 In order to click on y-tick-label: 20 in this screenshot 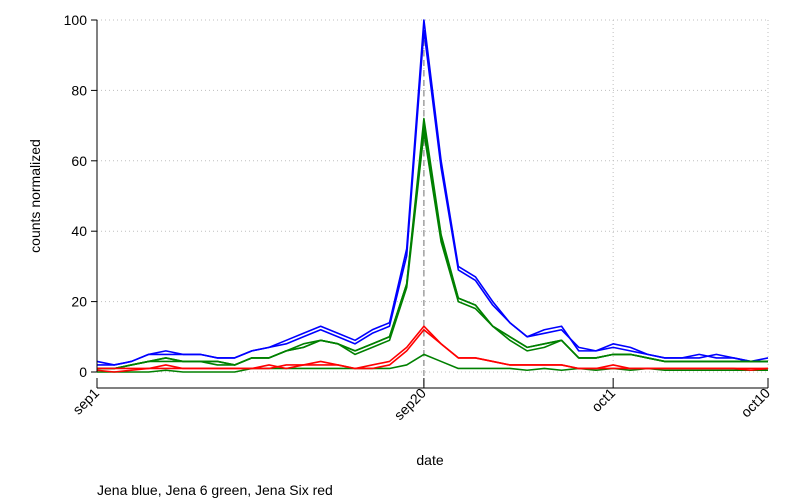, I will do `click(79, 302)`.